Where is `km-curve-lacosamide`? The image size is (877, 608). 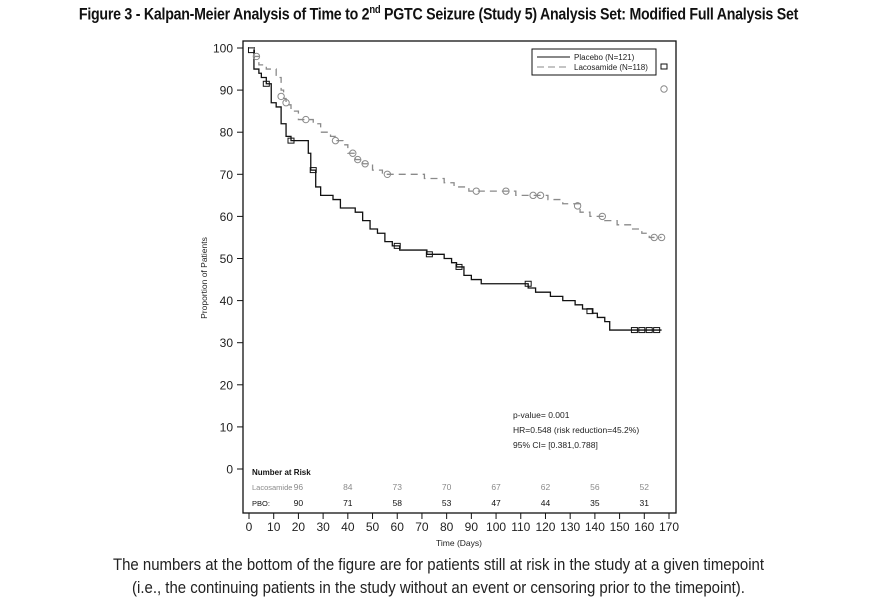 km-curve-lacosamide is located at coordinates (455, 143).